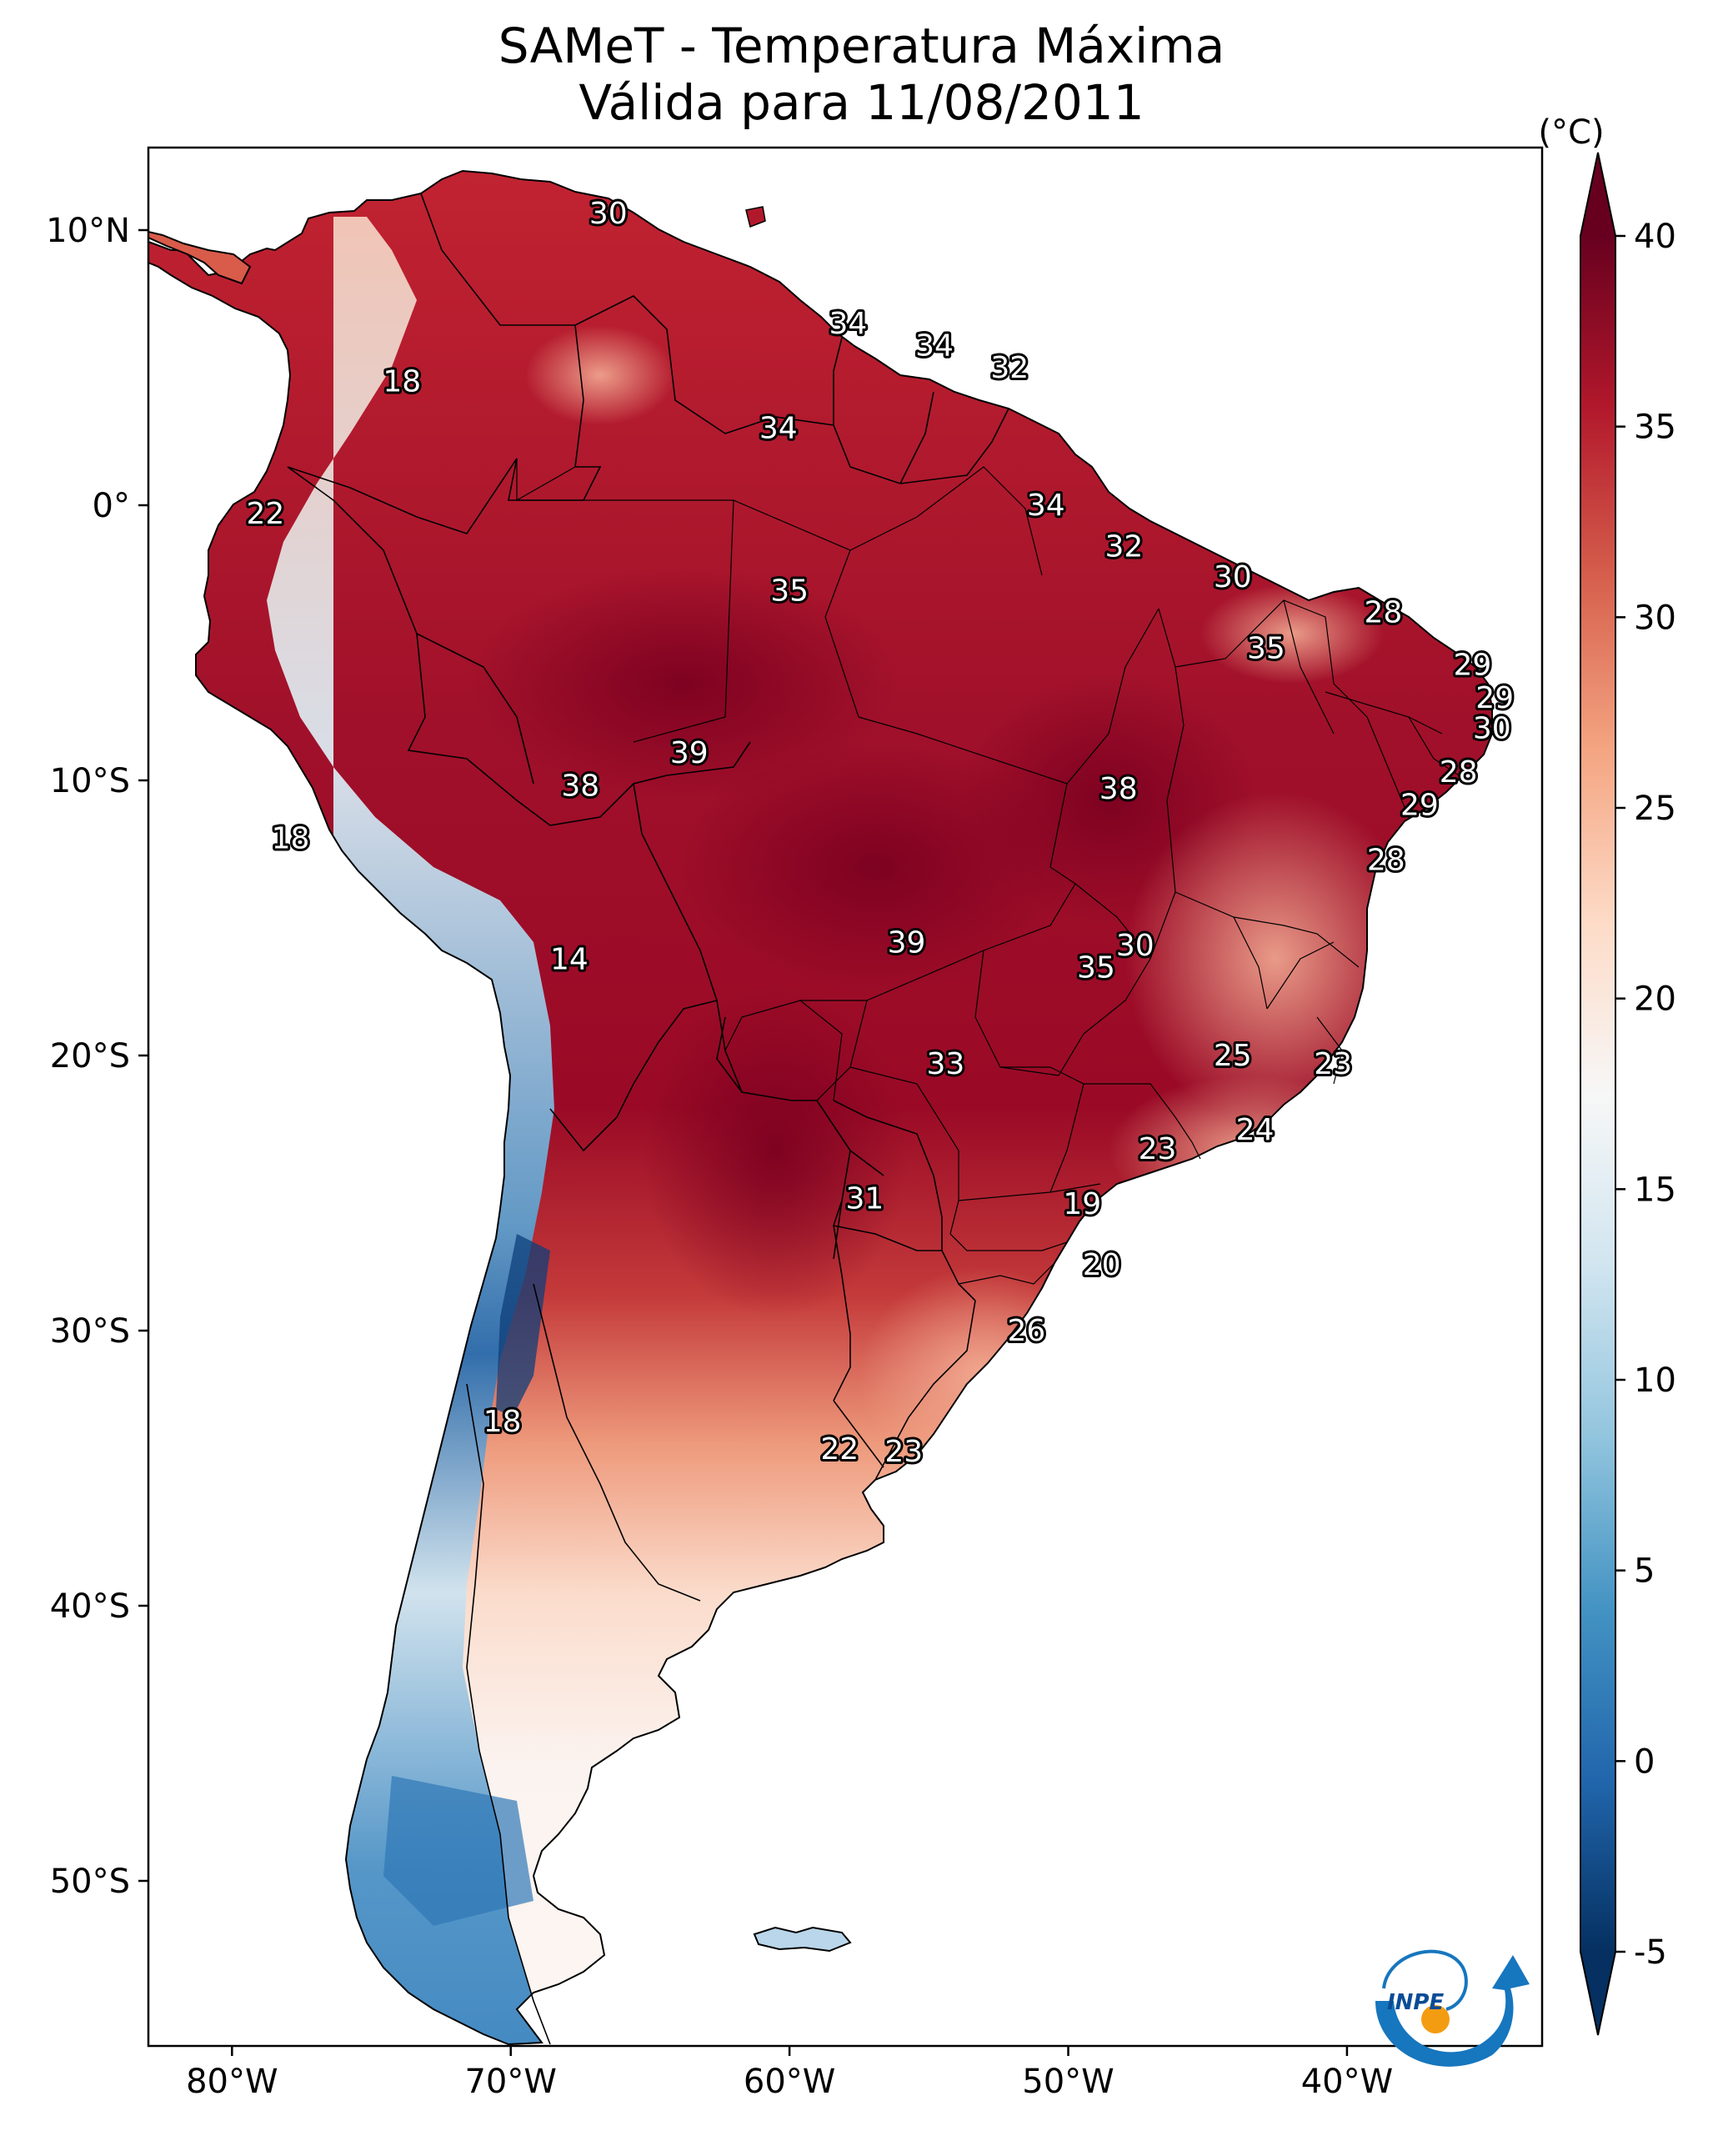 Image resolution: width=1723 pixels, height=2156 pixels. Describe the element at coordinates (90, 781) in the screenshot. I see `lat-tick-label: 10°S` at that location.